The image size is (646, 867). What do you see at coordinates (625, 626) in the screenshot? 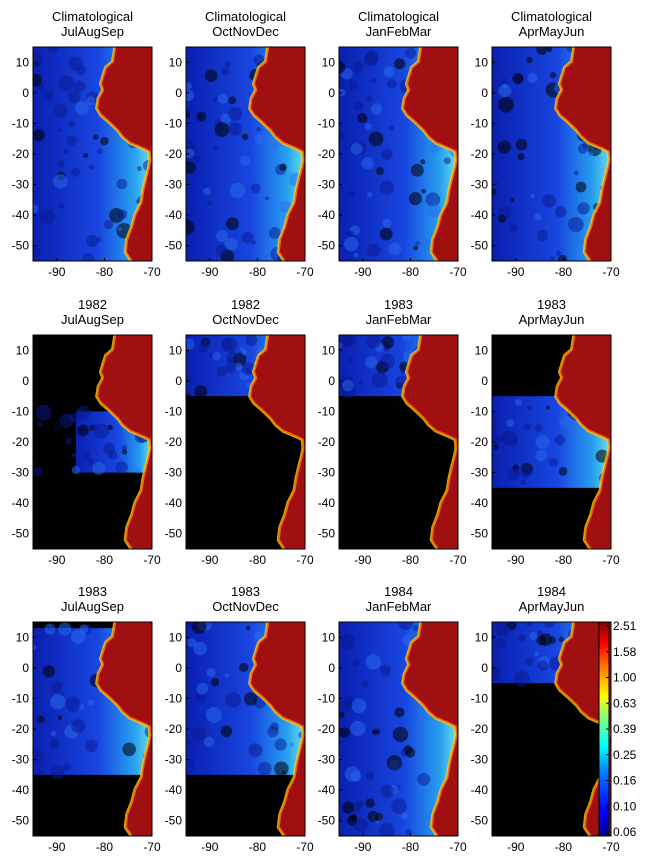
I see `colorbar-label: 2.51` at bounding box center [625, 626].